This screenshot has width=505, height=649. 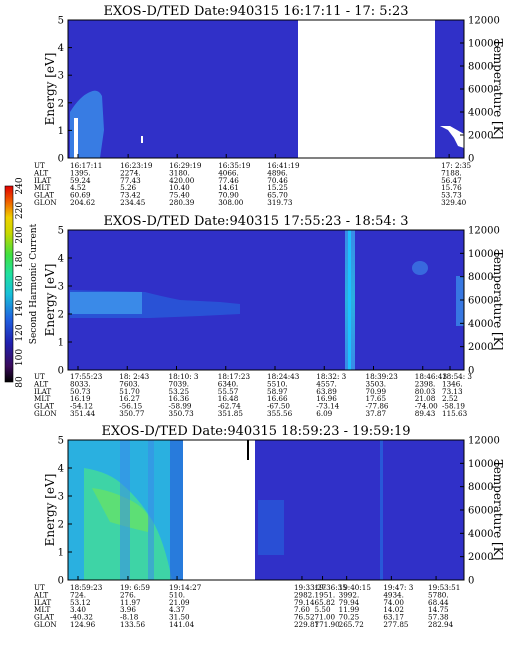 I want to click on ephemeris-cell: 3.40, so click(x=78, y=609).